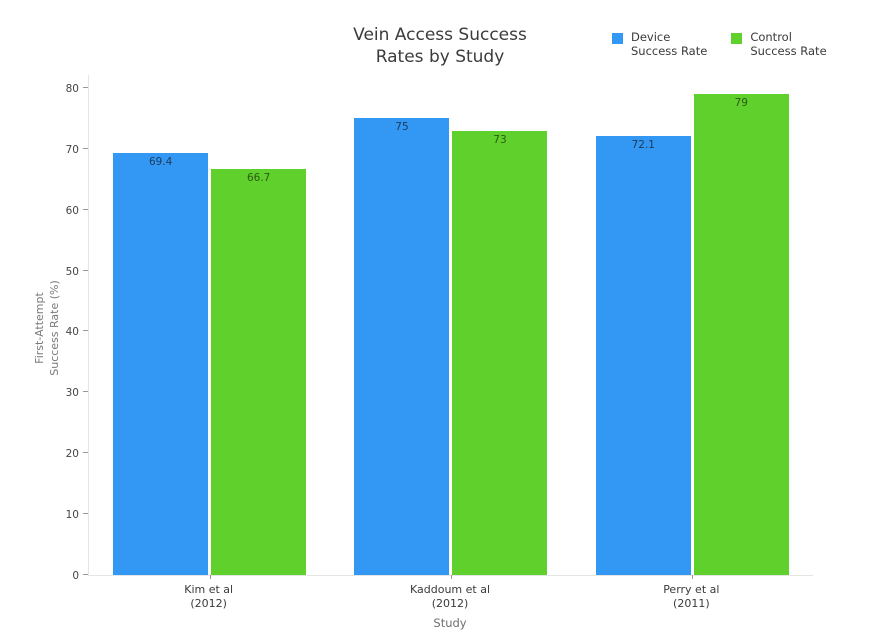 Image resolution: width=870 pixels, height=636 pixels. I want to click on x-category-label: Perry et al (2011), so click(691, 596).